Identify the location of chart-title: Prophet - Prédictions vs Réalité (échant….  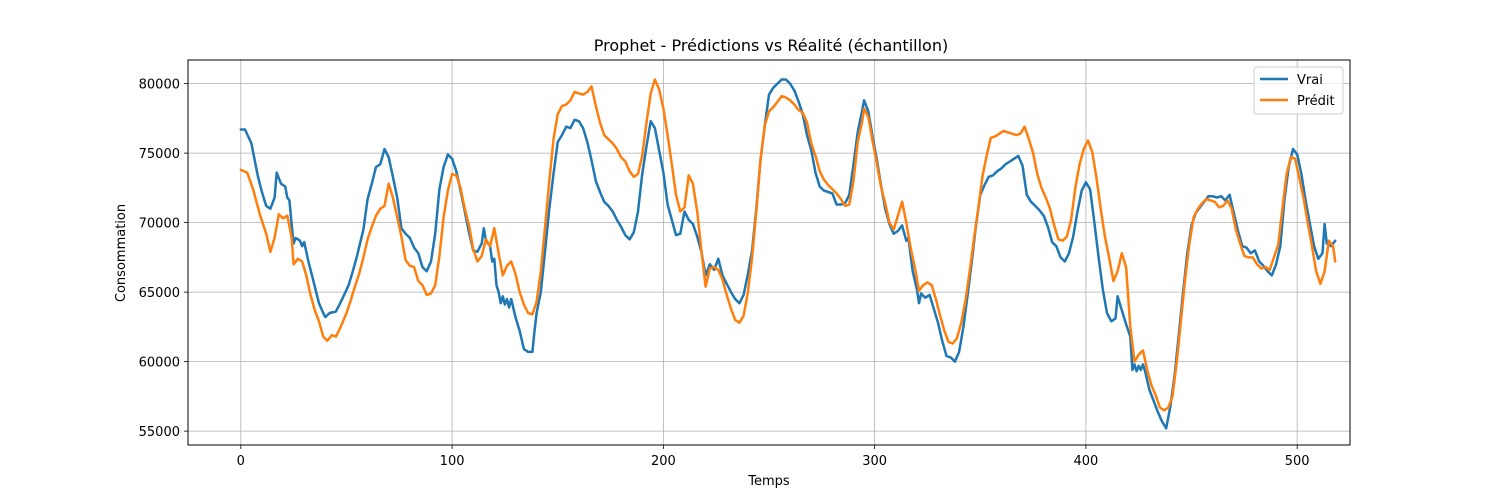
(771, 45).